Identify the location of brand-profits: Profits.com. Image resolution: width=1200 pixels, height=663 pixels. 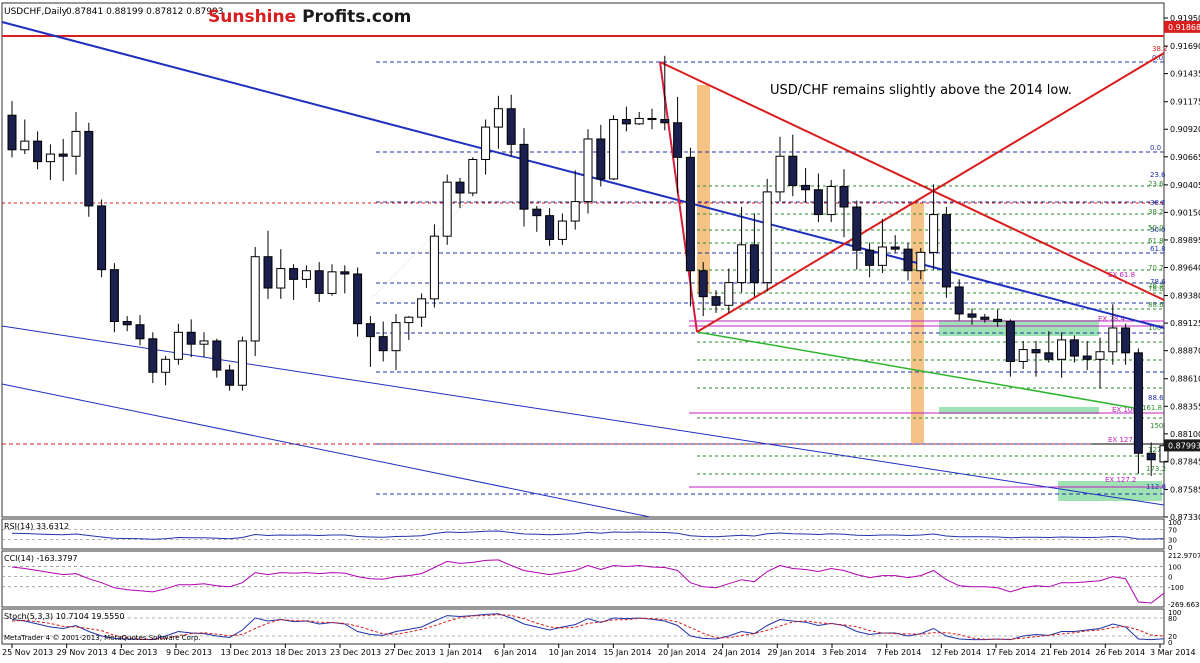
(356, 17).